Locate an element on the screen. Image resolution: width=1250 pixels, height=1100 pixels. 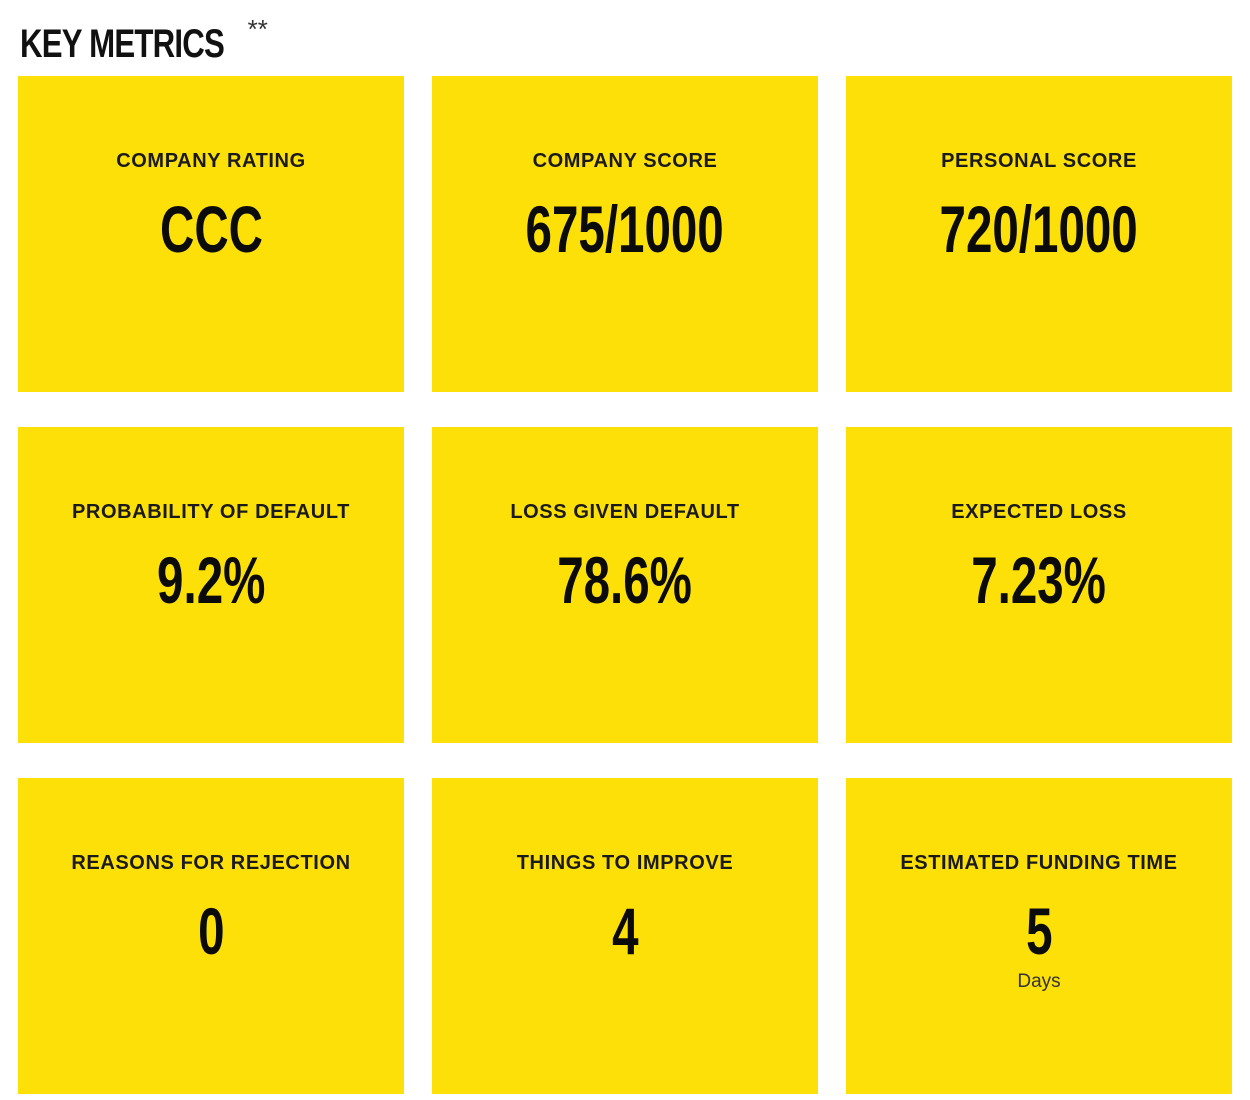
metric-card-probability-of-default: PROBABILITY OF DEFAULT 9.2% is located at coordinates (211, 585).